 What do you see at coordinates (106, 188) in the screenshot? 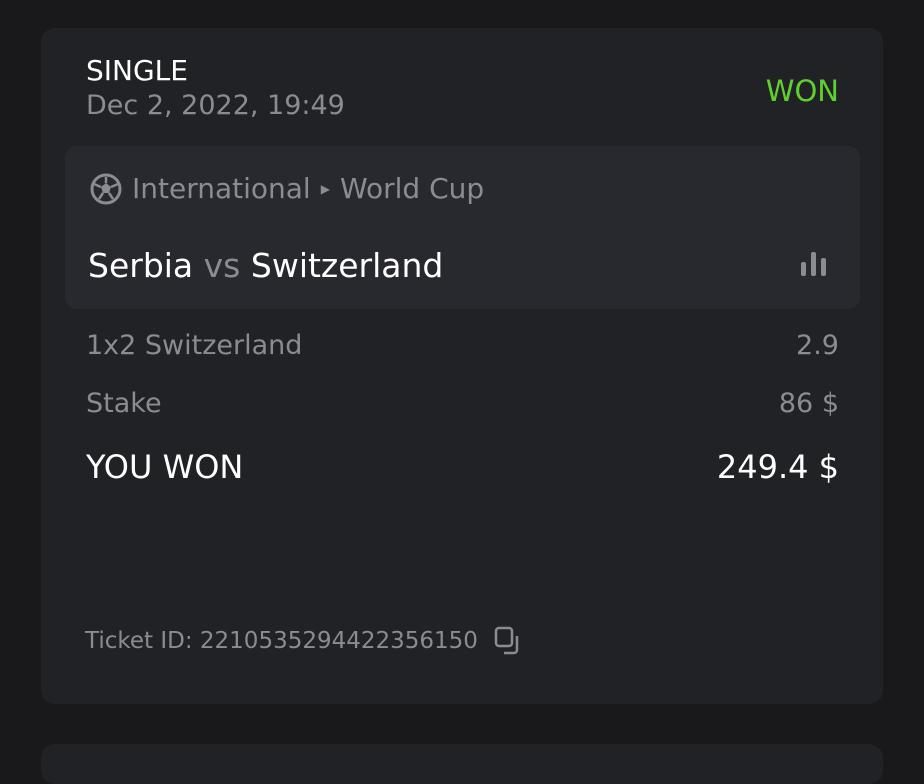
I see `soccer-ball-icon` at bounding box center [106, 188].